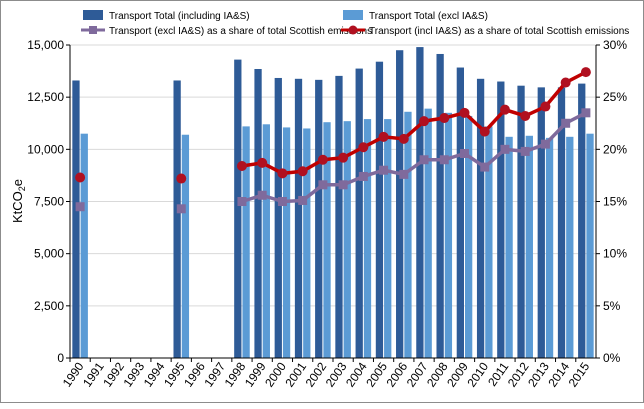 The image size is (644, 409). Describe the element at coordinates (615, 149) in the screenshot. I see `y2-tick-label: 20%` at that location.